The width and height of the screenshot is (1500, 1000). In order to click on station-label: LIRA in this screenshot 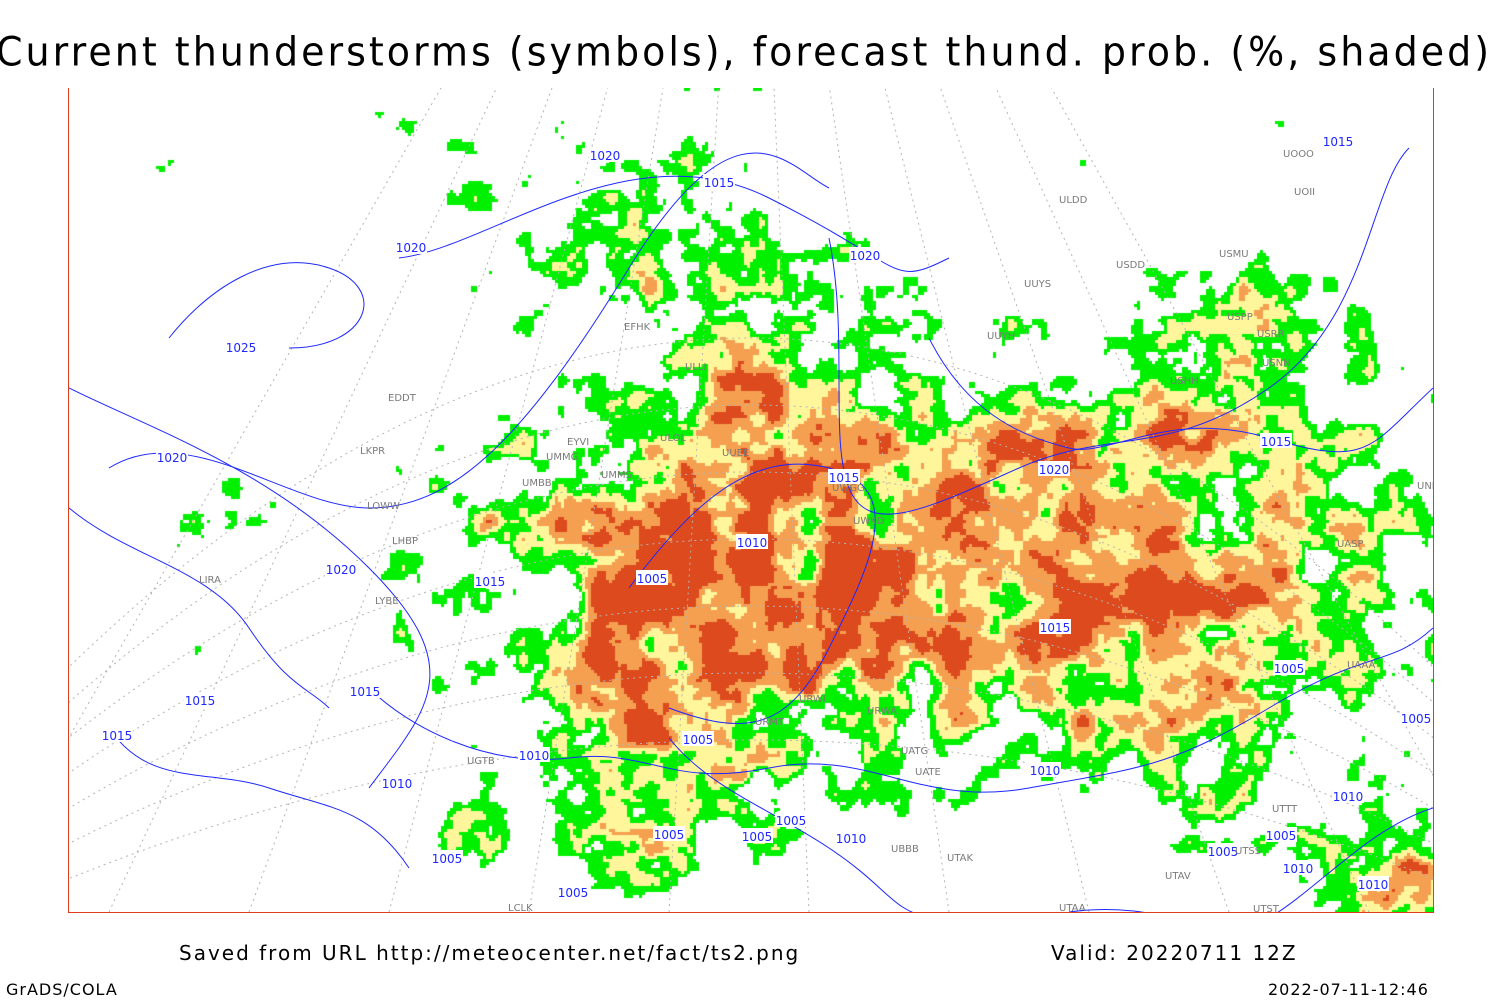, I will do `click(210, 580)`.